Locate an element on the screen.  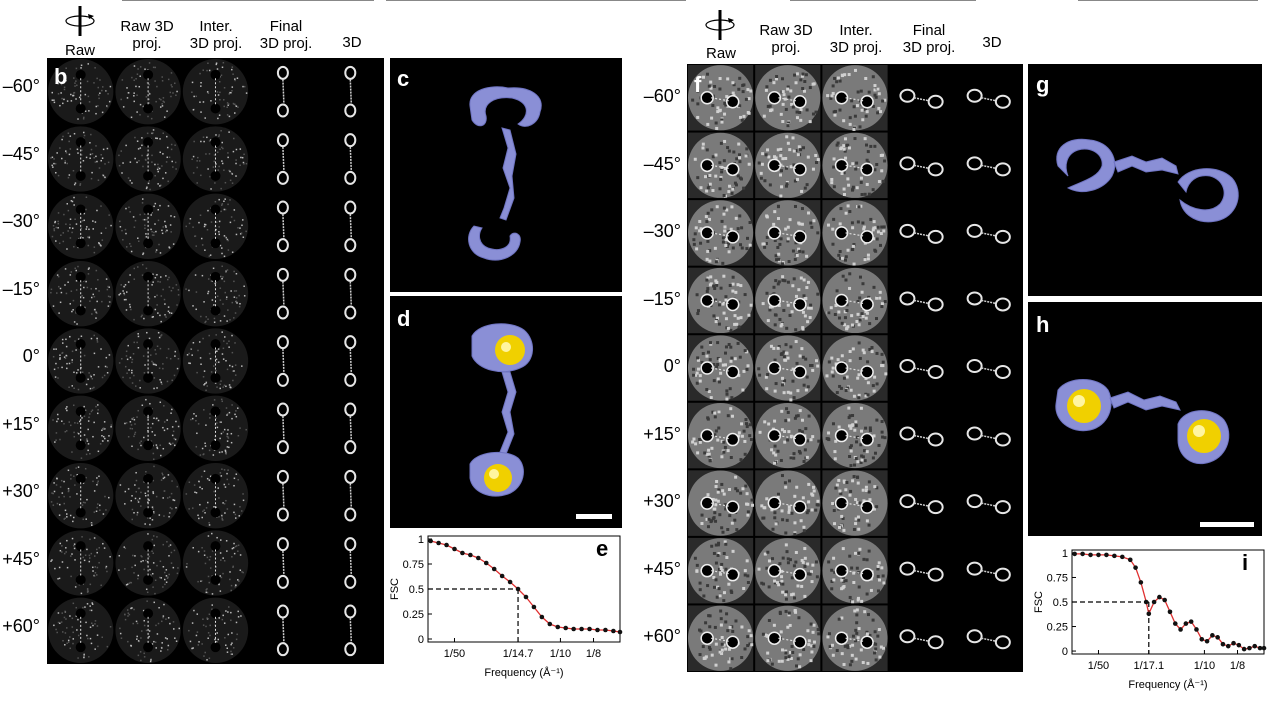
header-final-3d-proj-left: Final 3D proj. is located at coordinates (286, 35).